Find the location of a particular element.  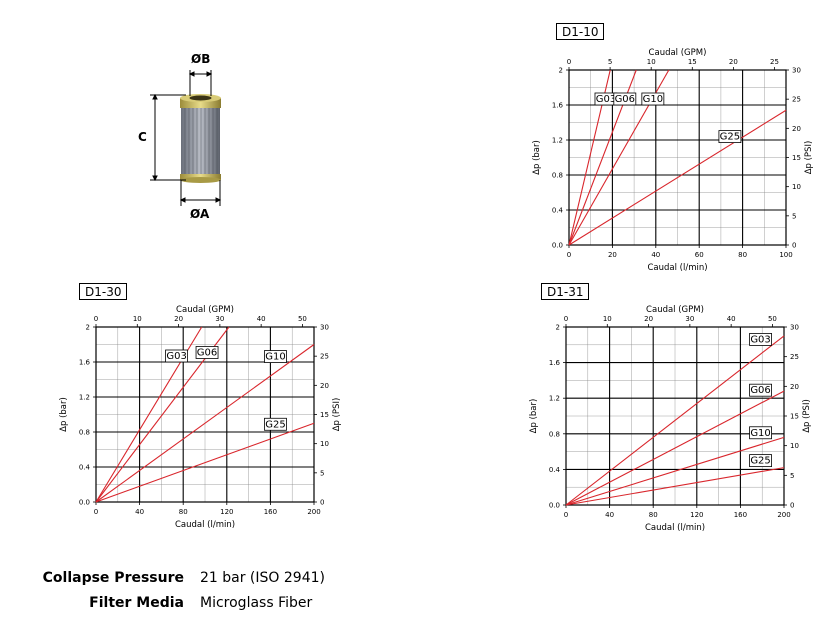

d1-10-series-g25 is located at coordinates (677, 177).